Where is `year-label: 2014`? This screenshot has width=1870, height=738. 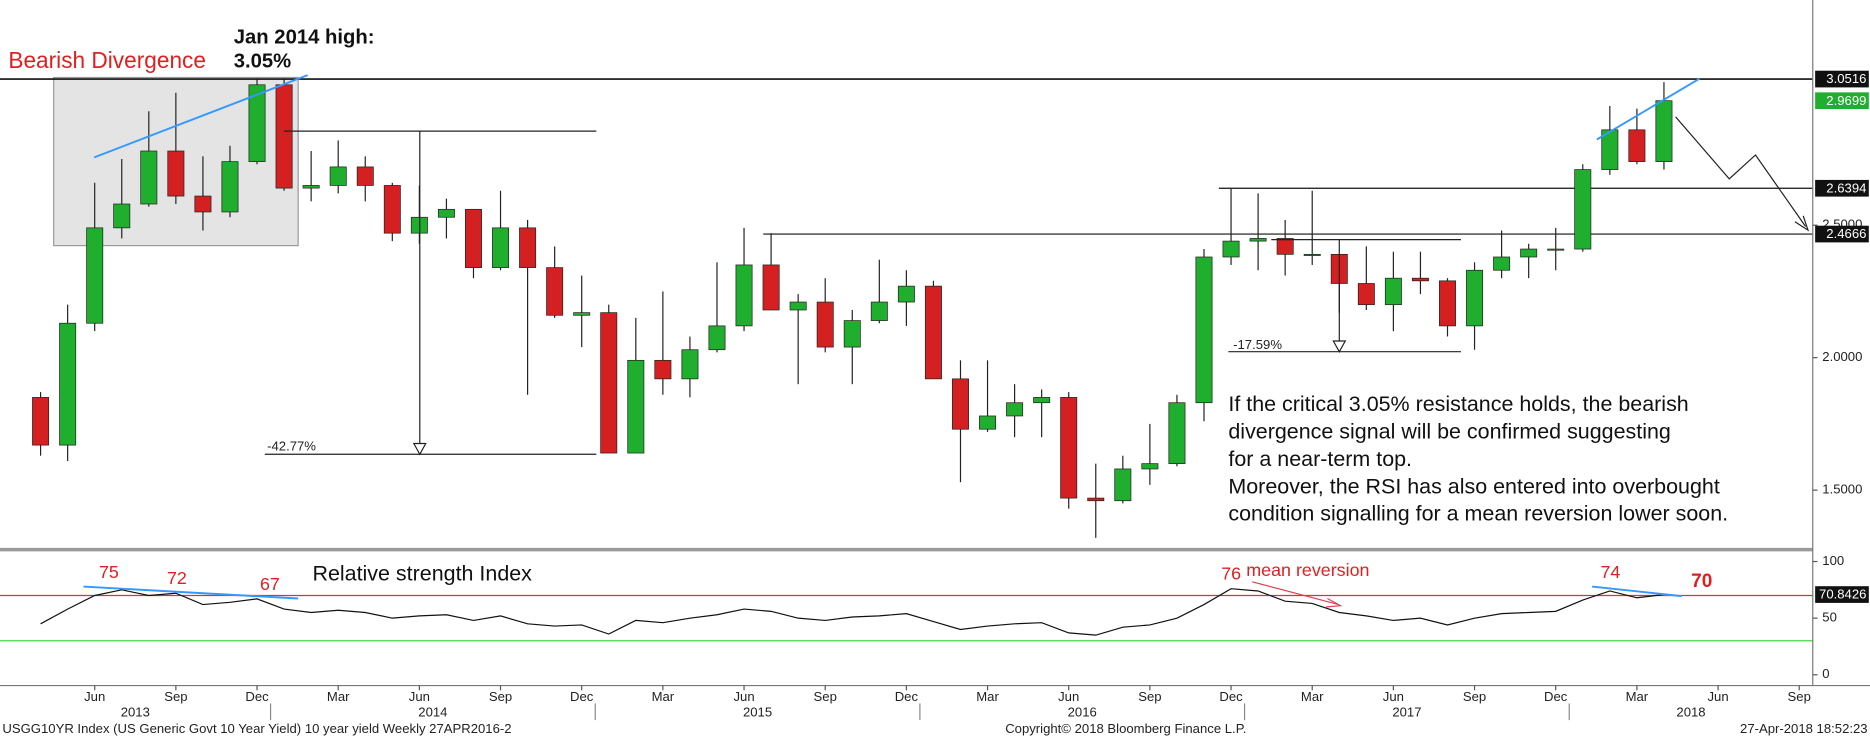
year-label: 2014 is located at coordinates (432, 711).